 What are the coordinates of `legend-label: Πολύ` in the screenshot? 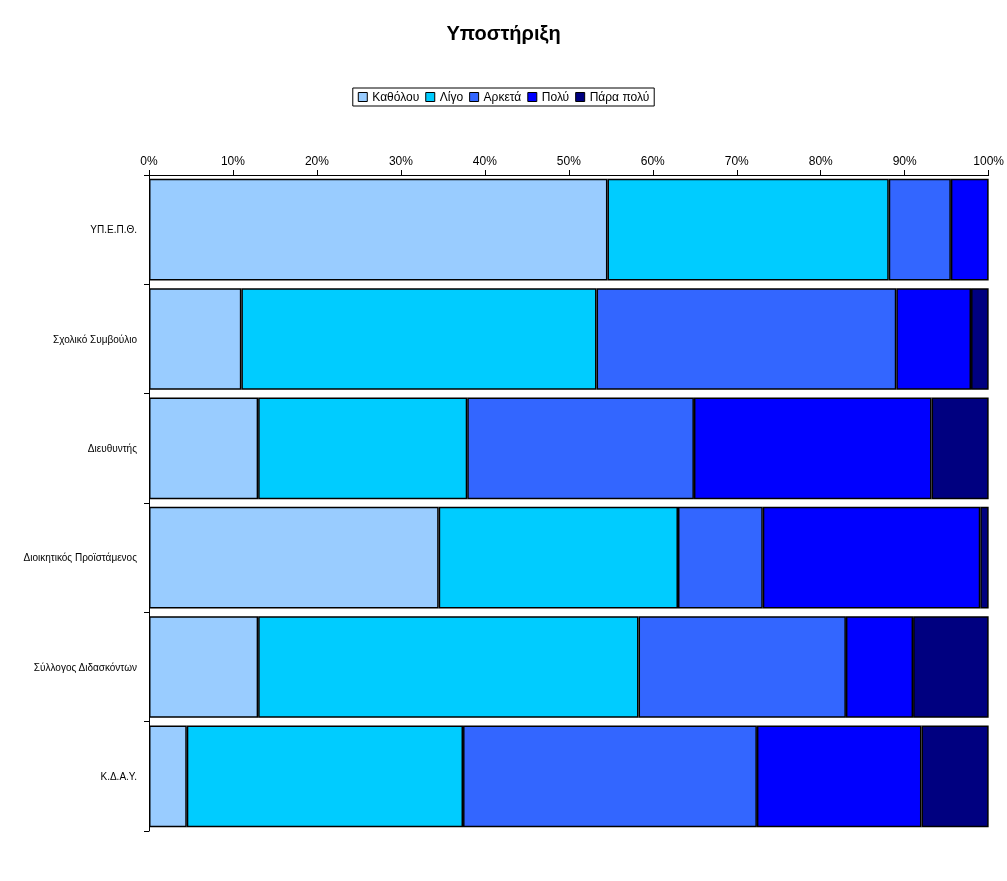 It's located at (555, 97).